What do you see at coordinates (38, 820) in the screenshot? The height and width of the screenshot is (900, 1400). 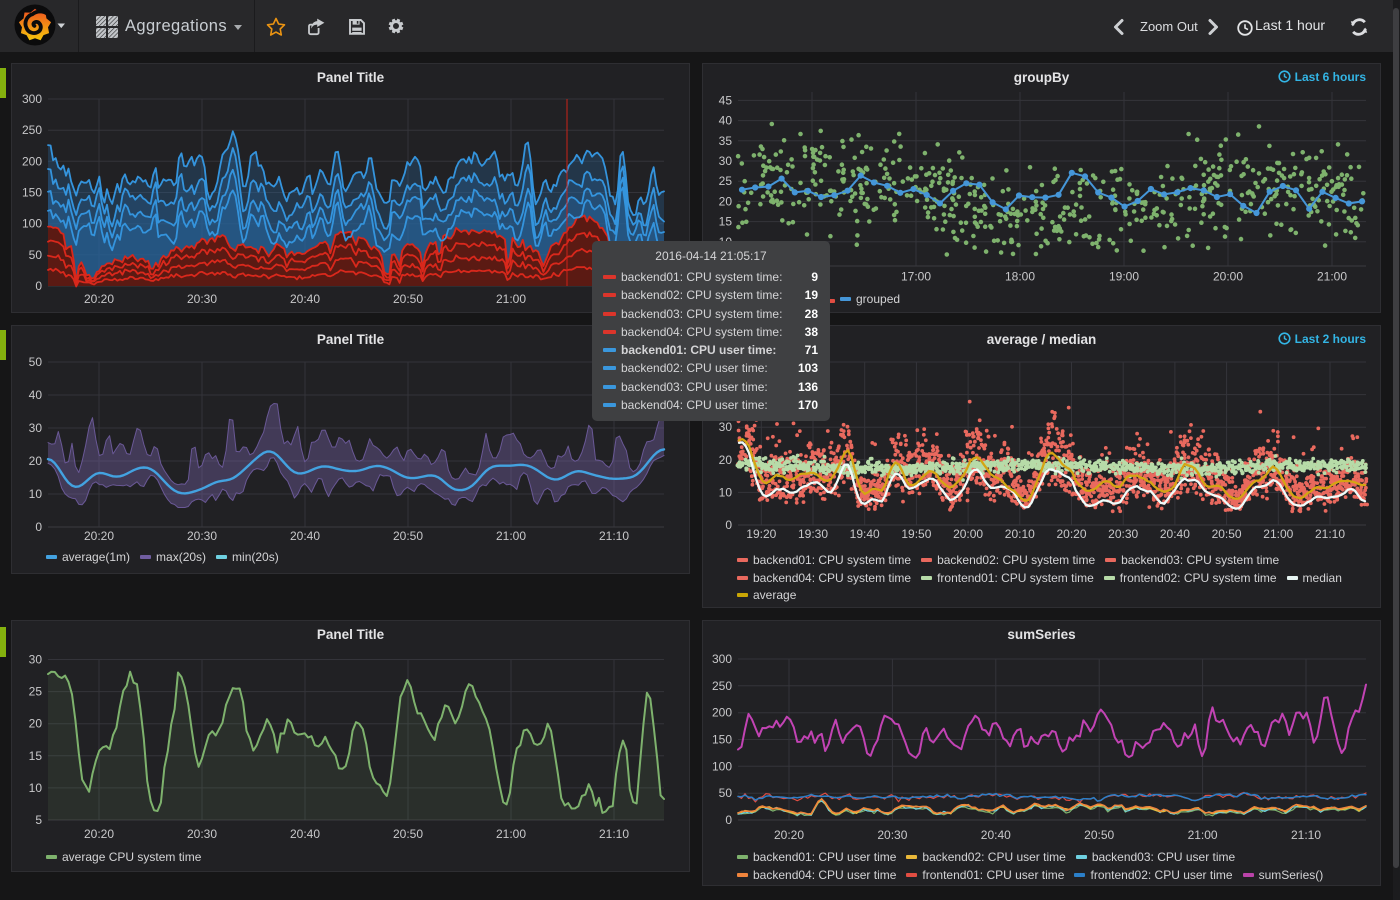 I see `svg-text: 5` at bounding box center [38, 820].